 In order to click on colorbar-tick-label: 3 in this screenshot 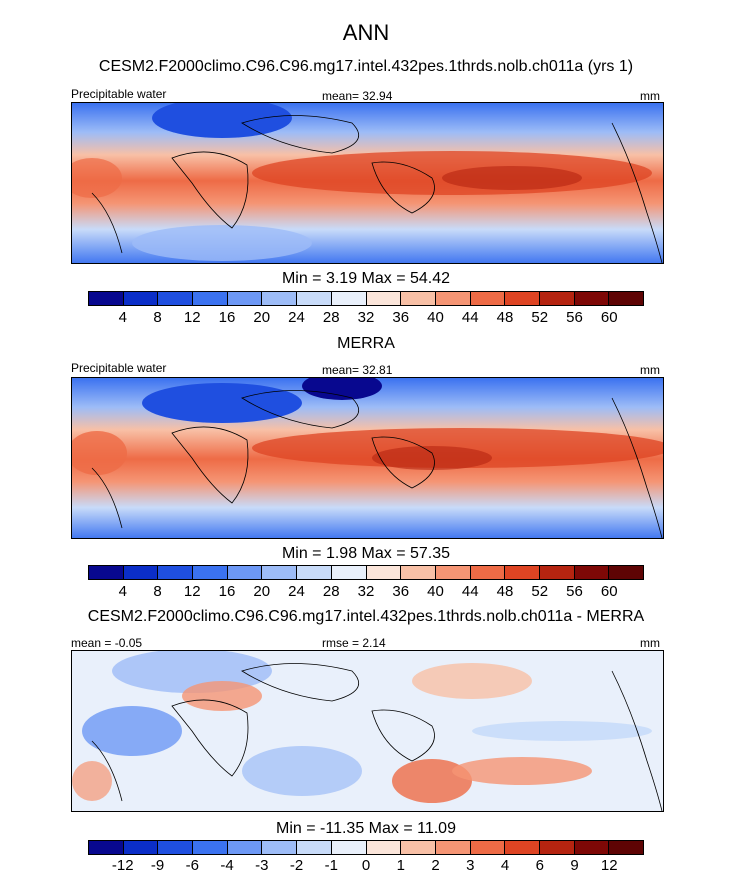, I will do `click(470, 865)`.